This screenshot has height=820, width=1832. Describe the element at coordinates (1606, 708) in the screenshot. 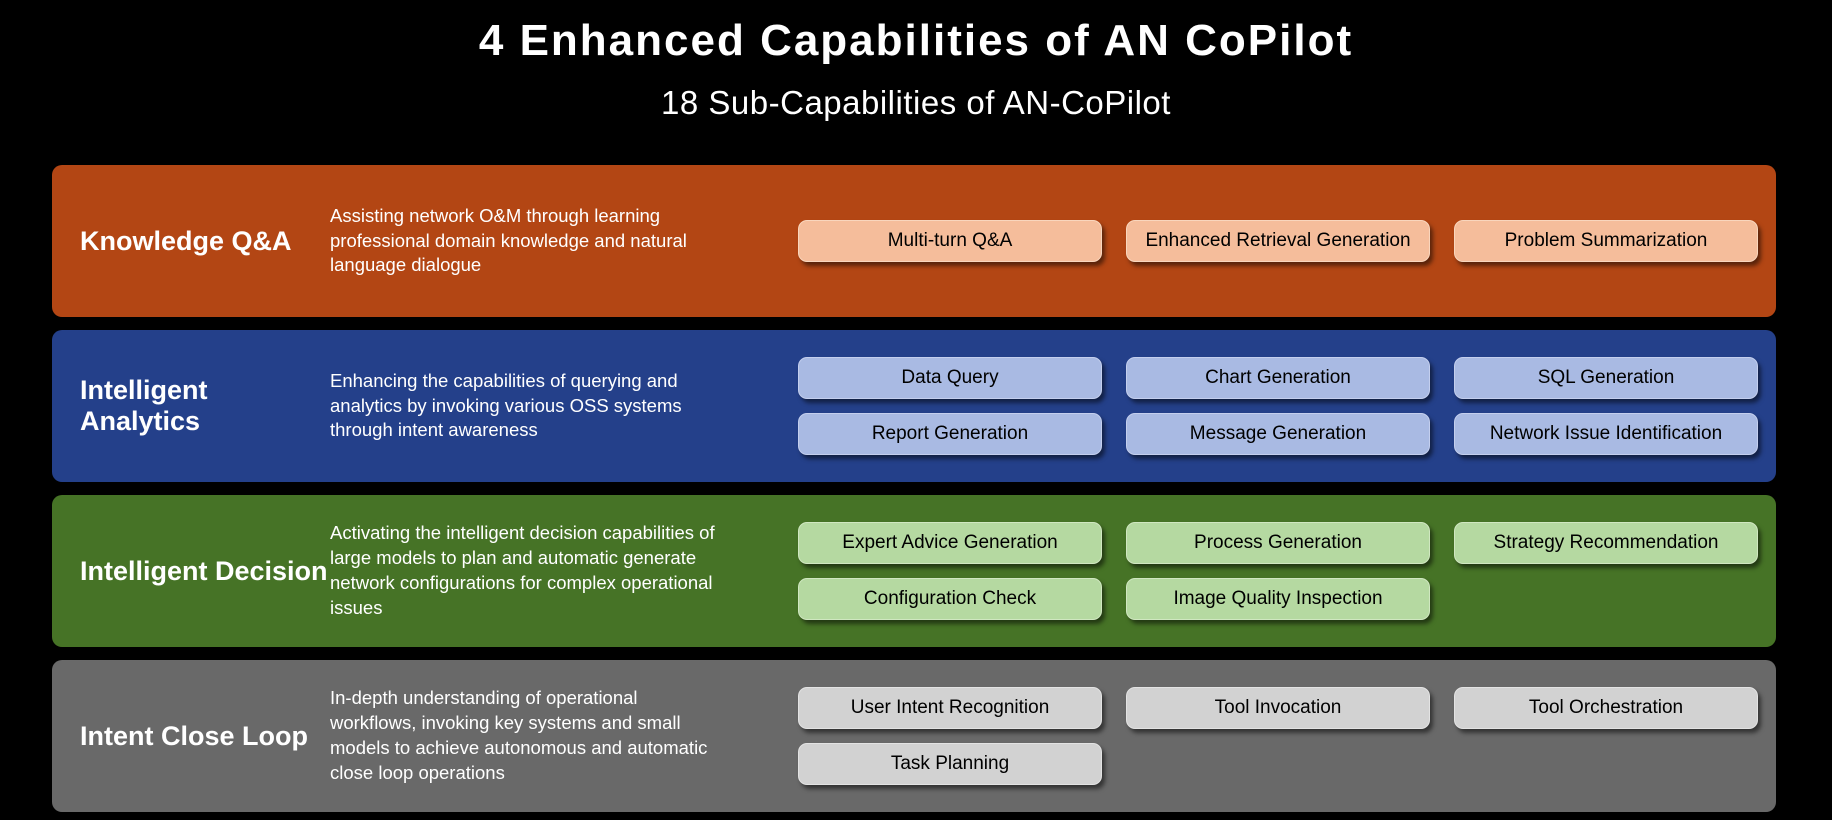

I see `sub-capability-chip: Tool Orchestration` at that location.